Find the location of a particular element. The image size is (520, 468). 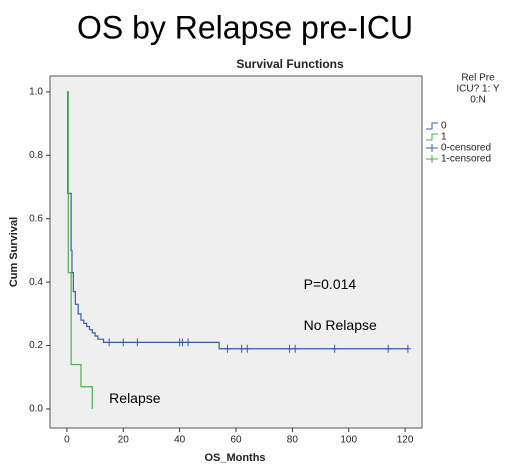

legend-title: Rel Pre is located at coordinates (478, 78).